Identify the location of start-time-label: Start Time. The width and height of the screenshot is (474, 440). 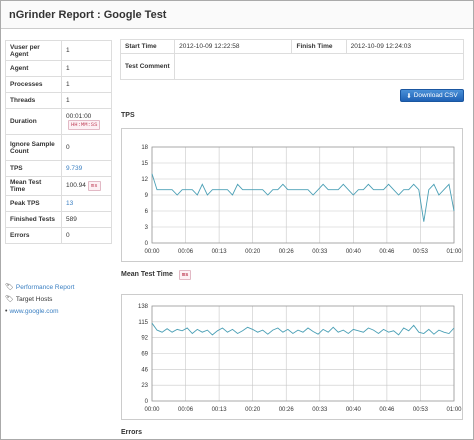
(147, 46).